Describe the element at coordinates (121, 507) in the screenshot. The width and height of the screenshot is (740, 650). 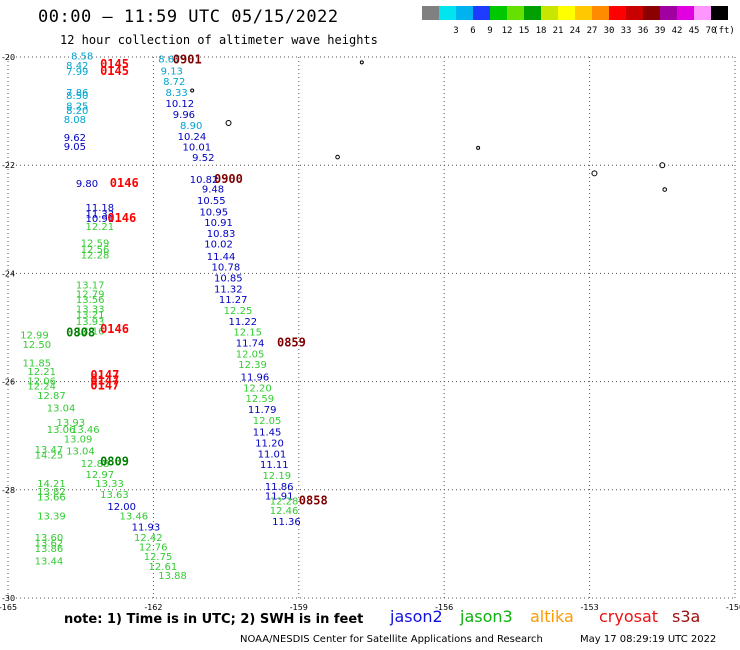
I see `wave-height-value: 12.00` at that location.